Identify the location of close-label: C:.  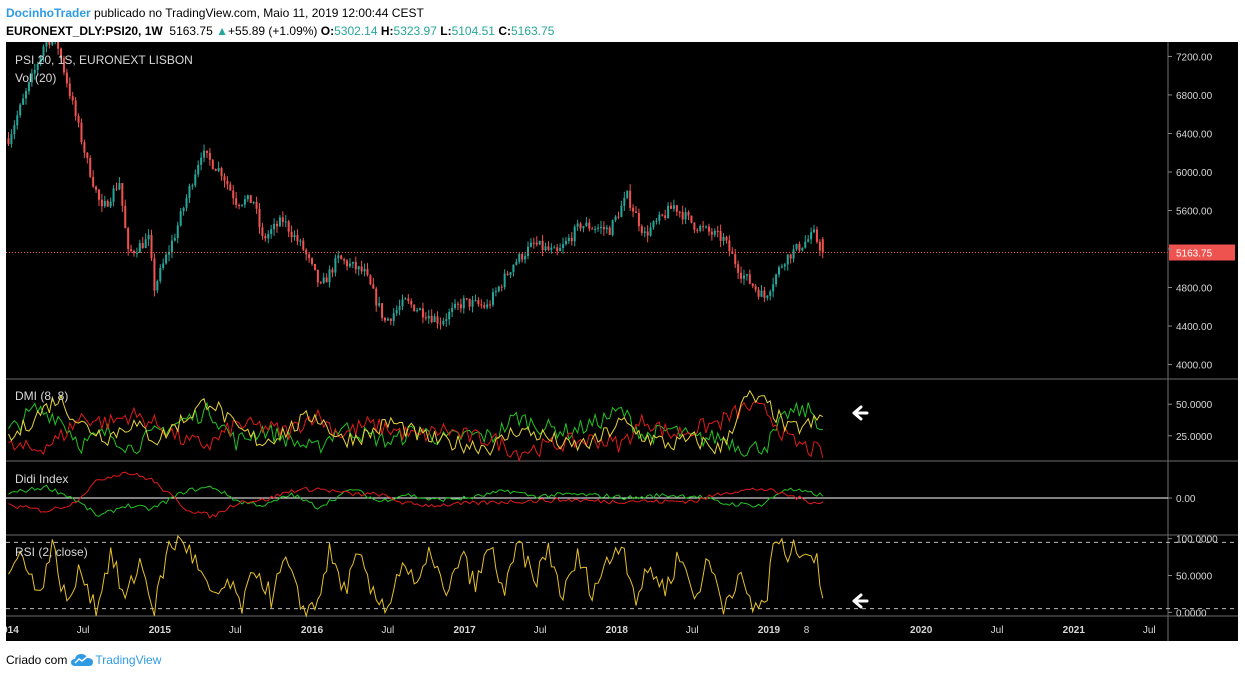
(504, 31).